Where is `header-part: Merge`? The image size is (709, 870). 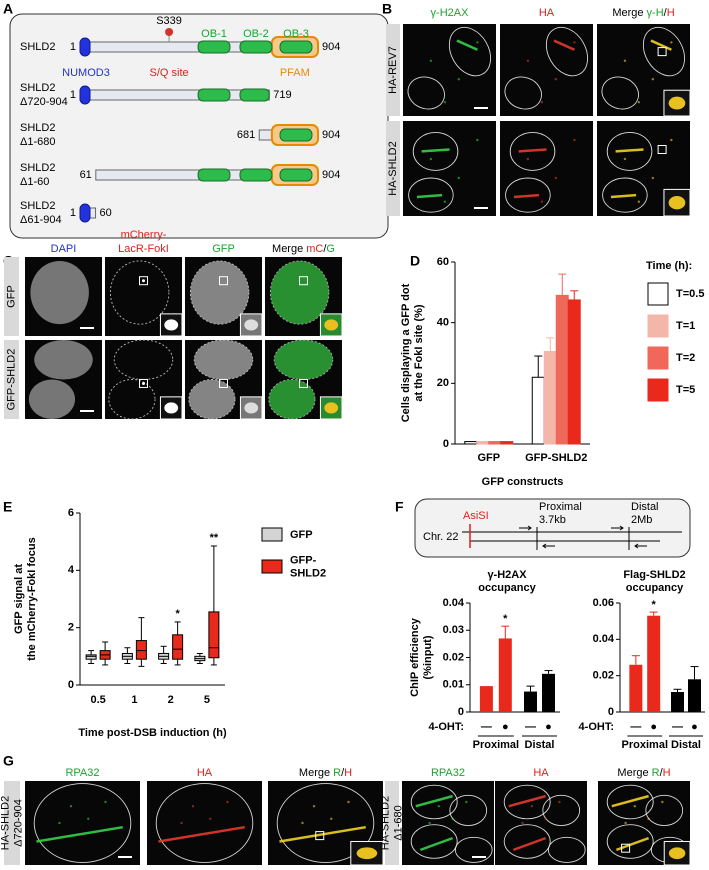 header-part: Merge is located at coordinates (314, 773).